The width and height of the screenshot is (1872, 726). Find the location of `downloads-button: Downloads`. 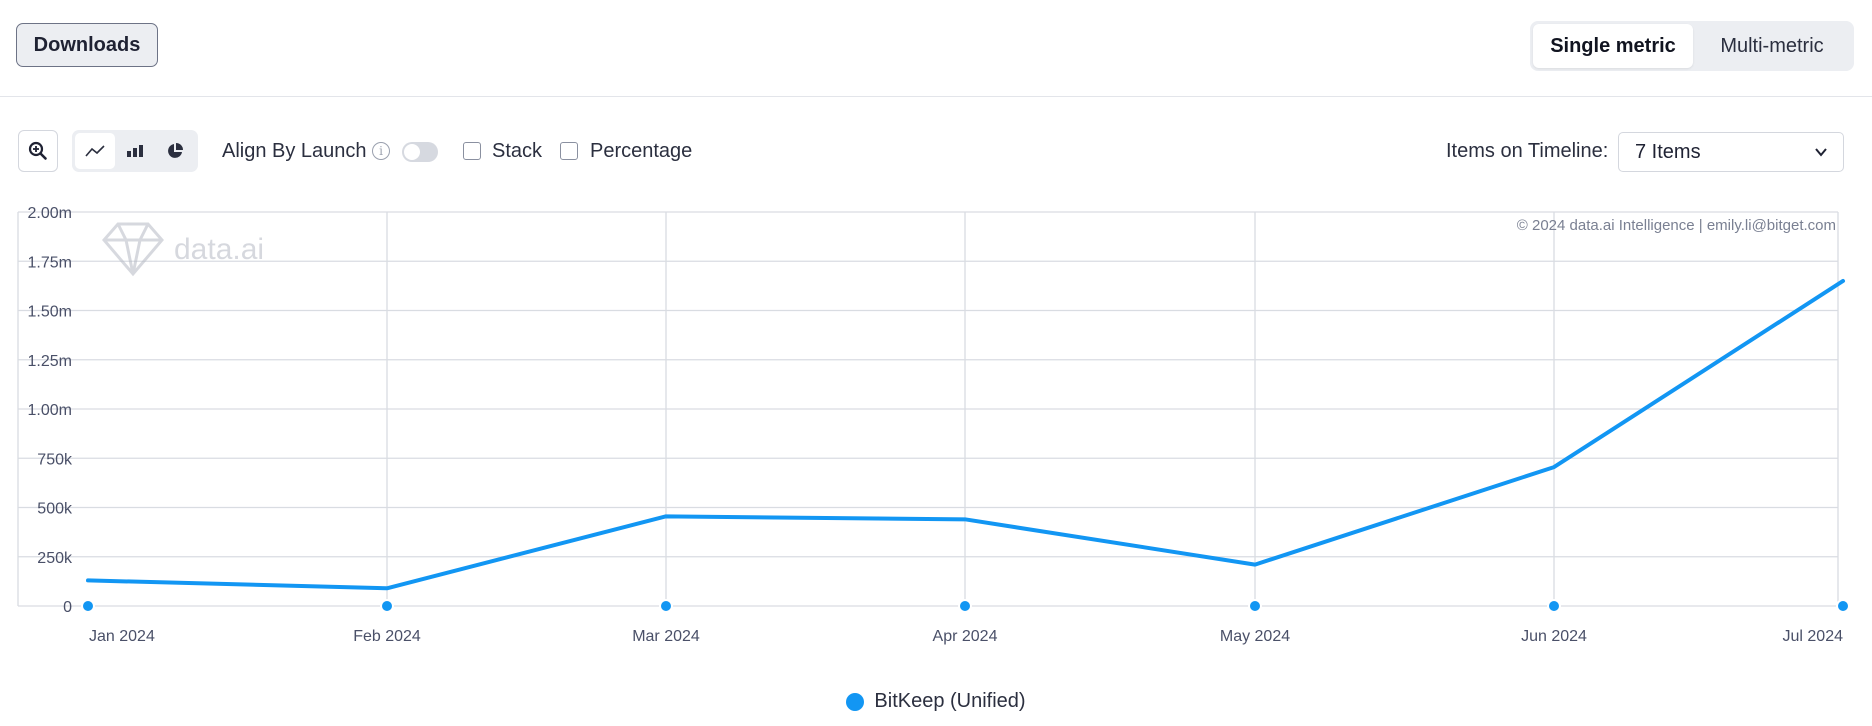

downloads-button: Downloads is located at coordinates (87, 45).